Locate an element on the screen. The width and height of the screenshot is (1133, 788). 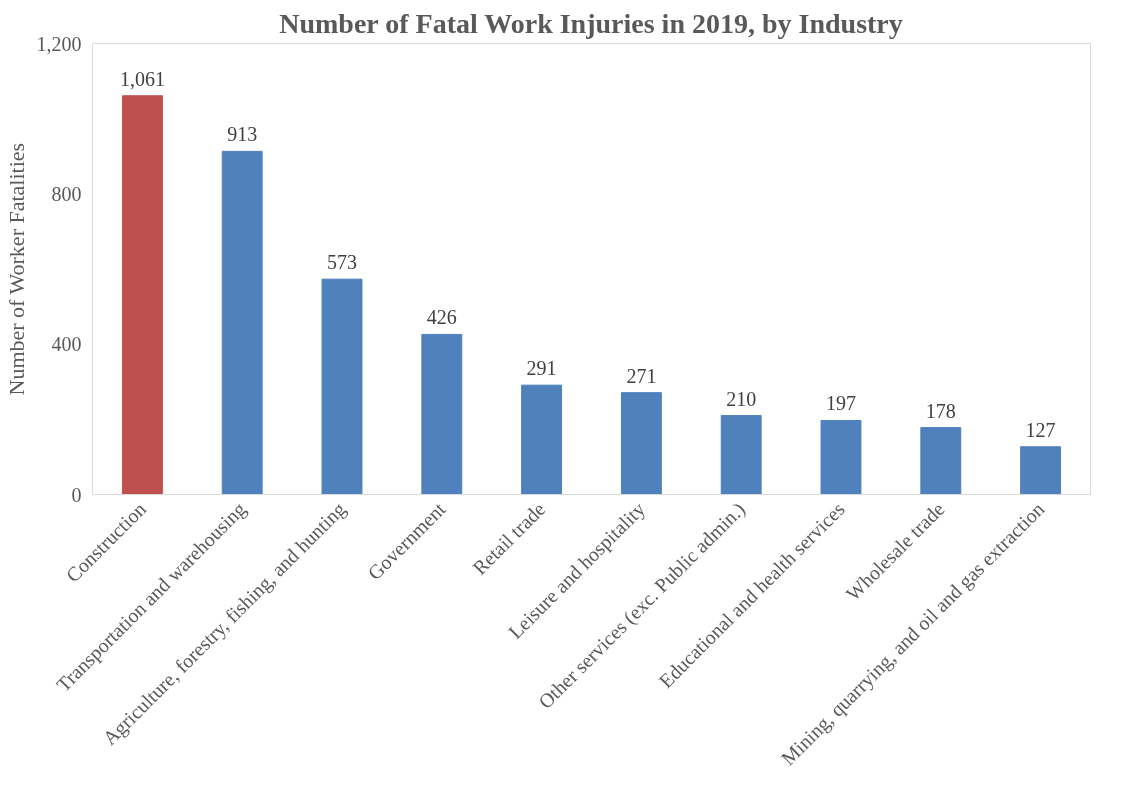
data-label: 197 is located at coordinates (841, 403).